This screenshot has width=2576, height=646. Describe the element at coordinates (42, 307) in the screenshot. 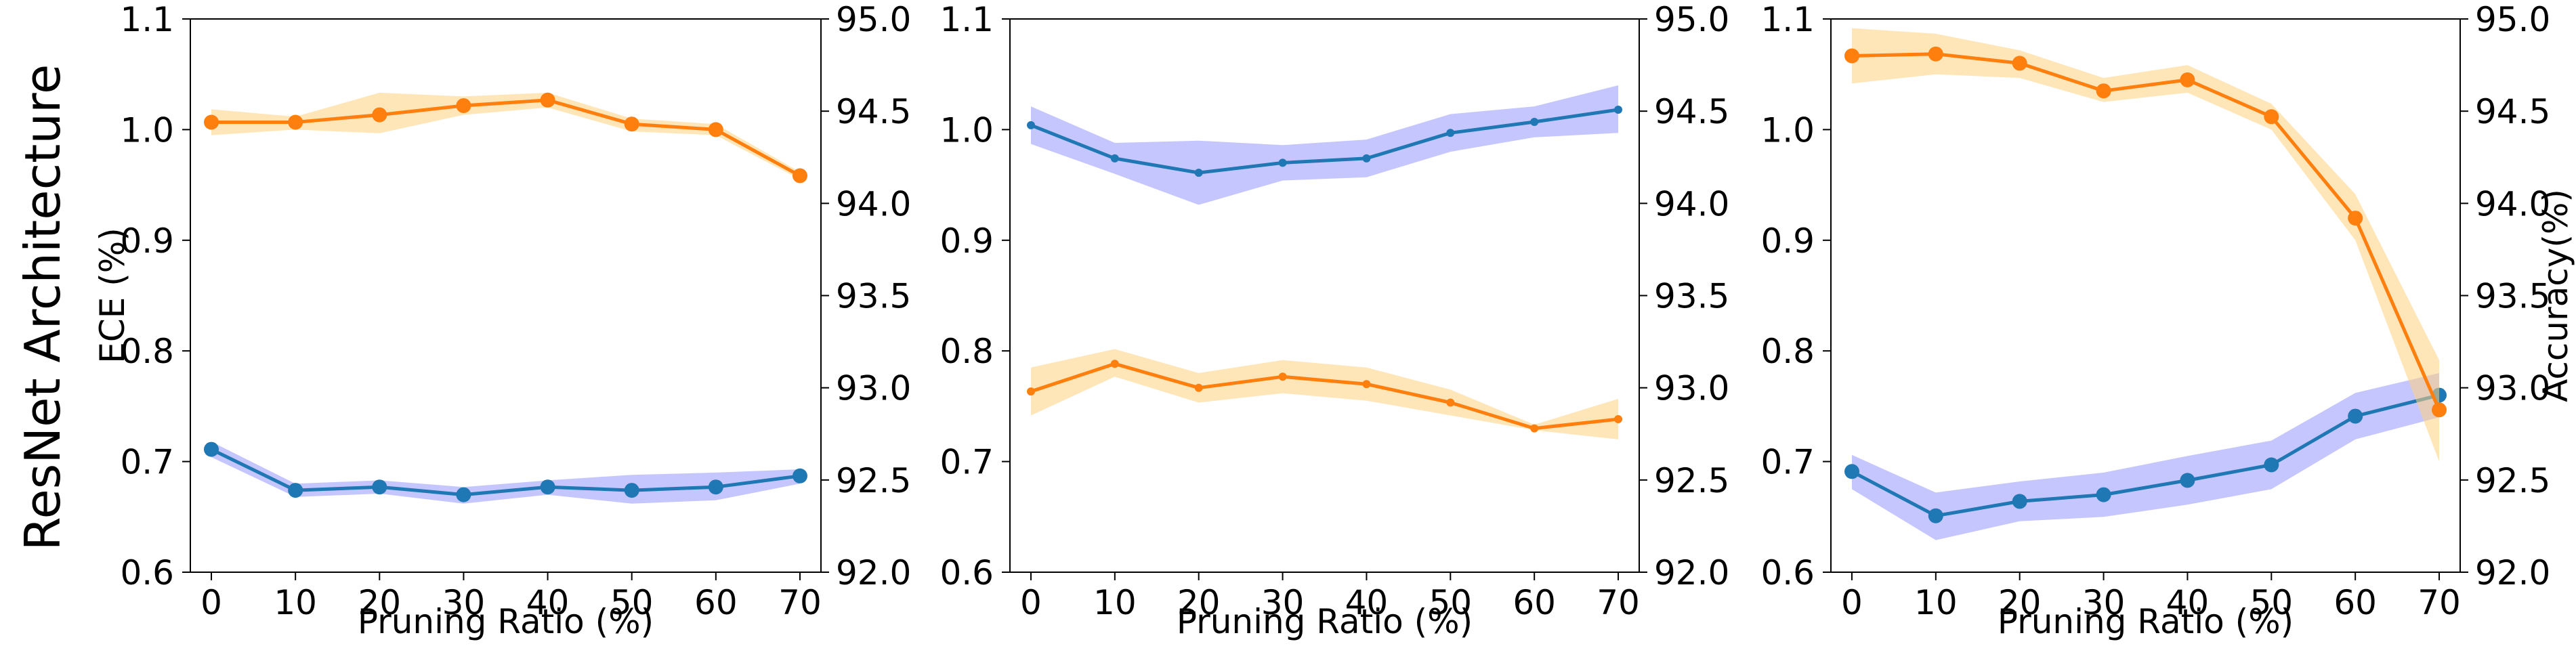

I see `row-label: ResNet Architecture` at that location.